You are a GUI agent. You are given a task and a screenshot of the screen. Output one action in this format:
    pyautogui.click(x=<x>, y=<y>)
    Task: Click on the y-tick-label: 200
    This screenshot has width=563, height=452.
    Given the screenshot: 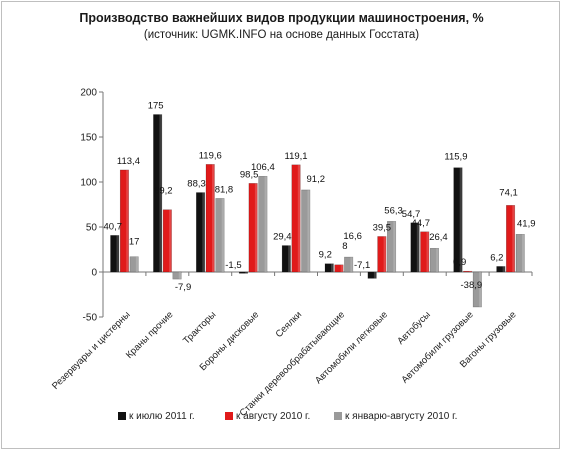 What is the action you would take?
    pyautogui.click(x=88, y=93)
    